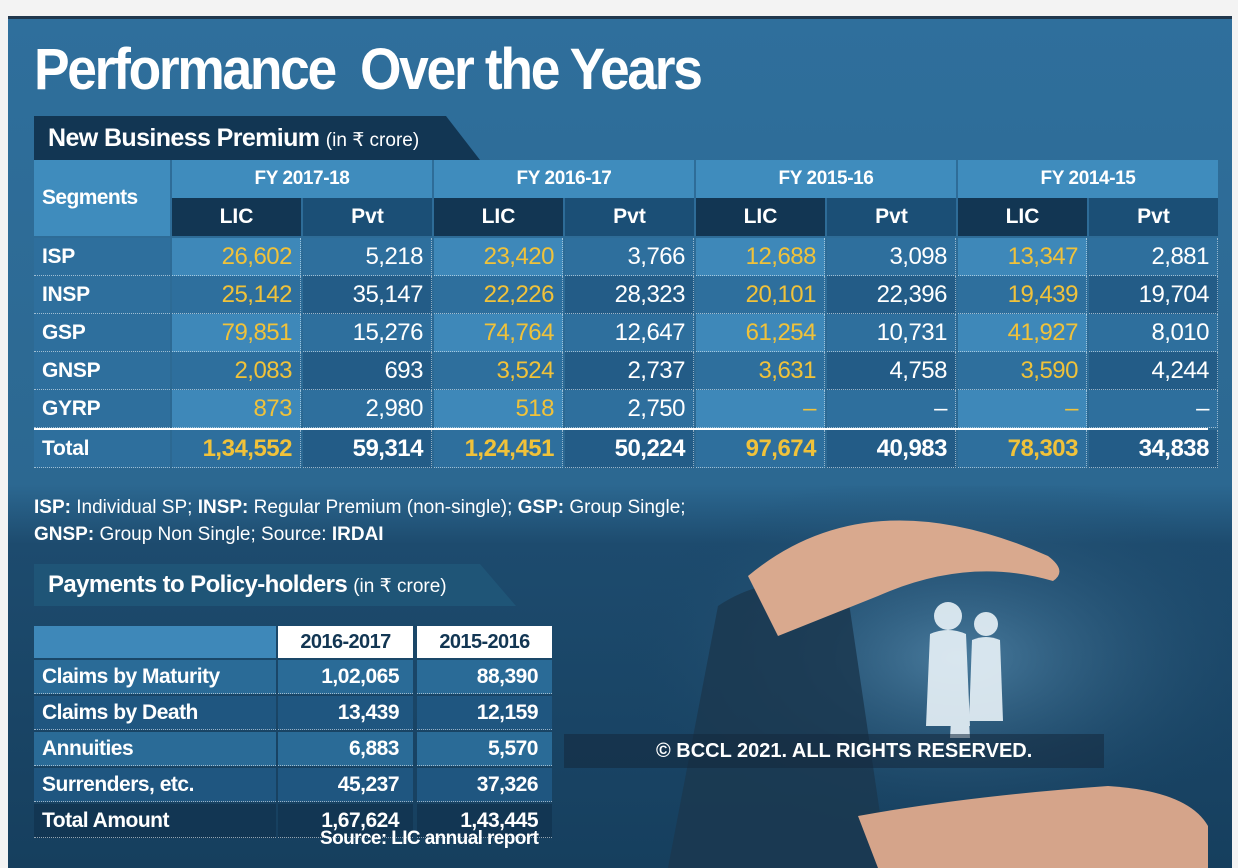  Describe the element at coordinates (367, 409) in the screenshot. I see `pvt-value: 2,980` at that location.